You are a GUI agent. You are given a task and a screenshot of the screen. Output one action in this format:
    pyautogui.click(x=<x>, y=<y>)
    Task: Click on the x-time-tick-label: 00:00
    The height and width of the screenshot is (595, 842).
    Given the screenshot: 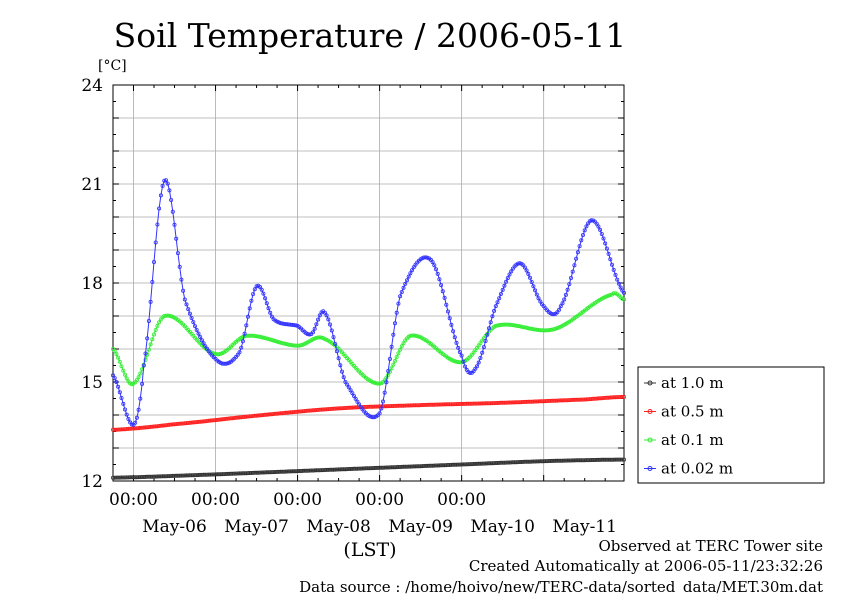 What is the action you would take?
    pyautogui.click(x=379, y=500)
    